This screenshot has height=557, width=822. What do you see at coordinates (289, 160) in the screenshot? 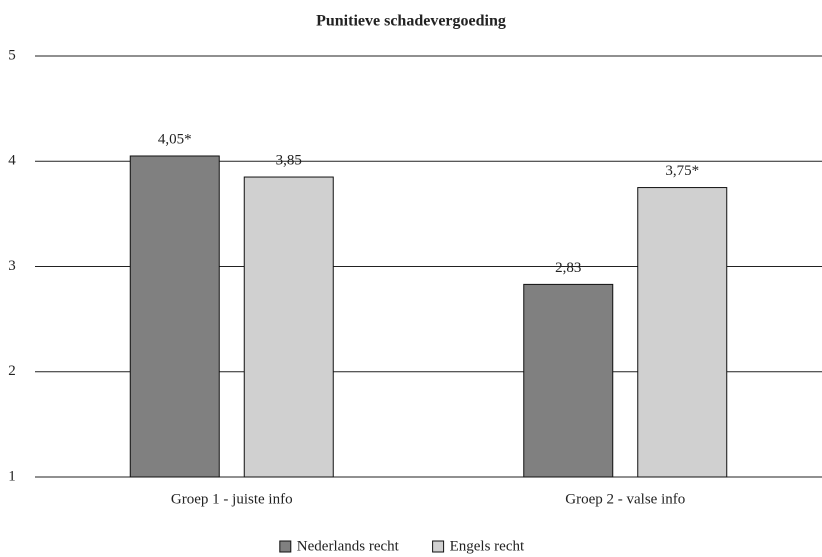
I see `value-label: 3,85` at bounding box center [289, 160].